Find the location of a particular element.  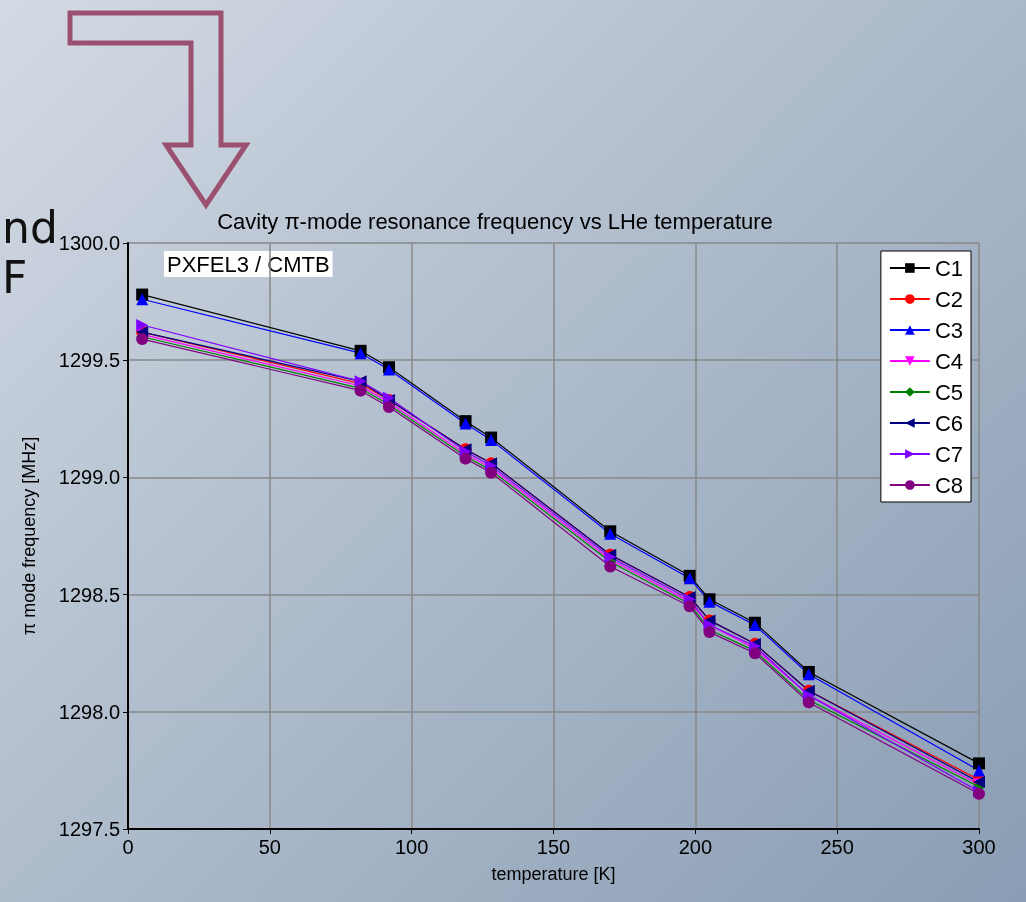

y-tick-label: 1298.0 is located at coordinates (89, 711).